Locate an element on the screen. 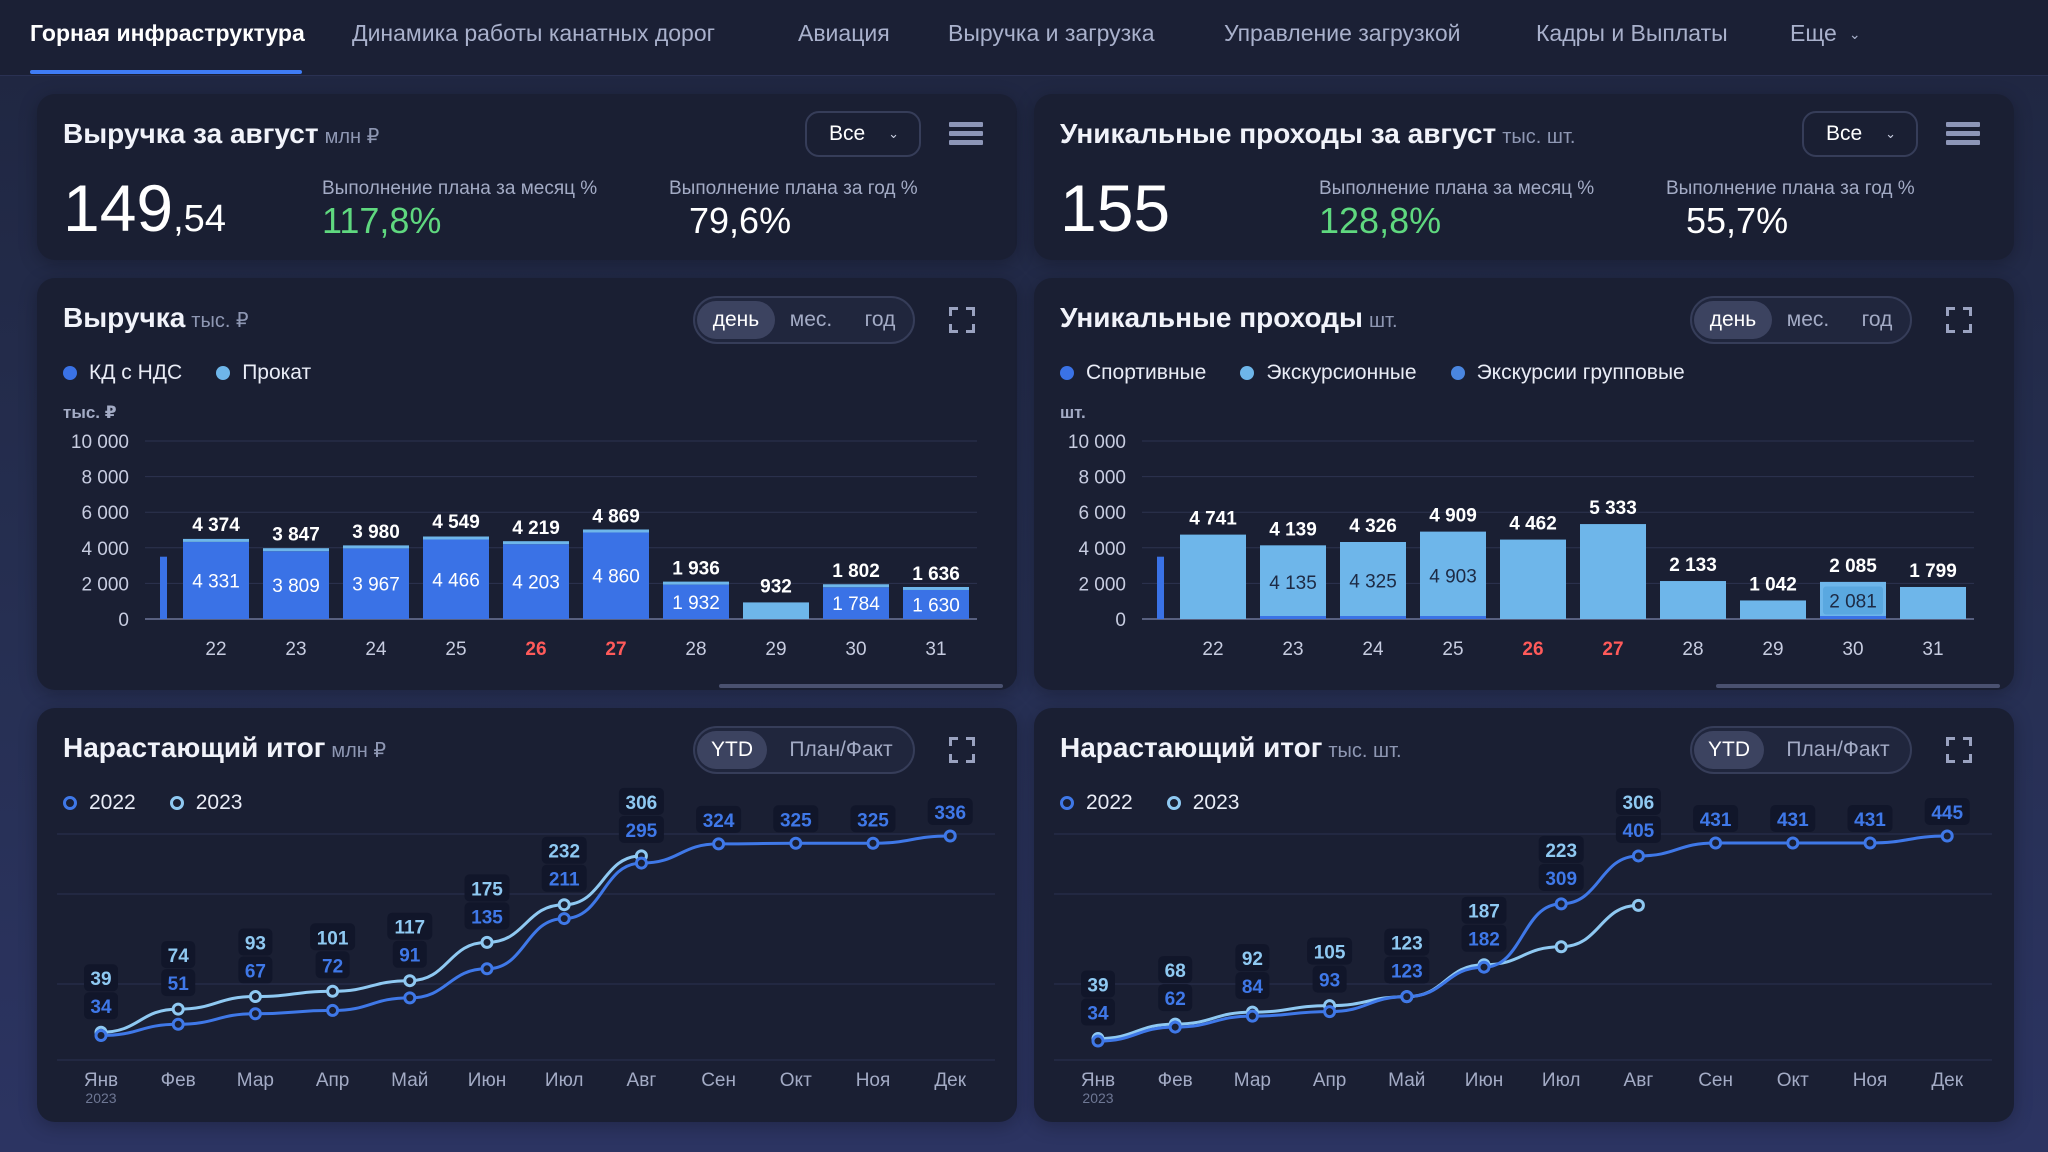  bar-total-label: 4 139 is located at coordinates (1293, 529).